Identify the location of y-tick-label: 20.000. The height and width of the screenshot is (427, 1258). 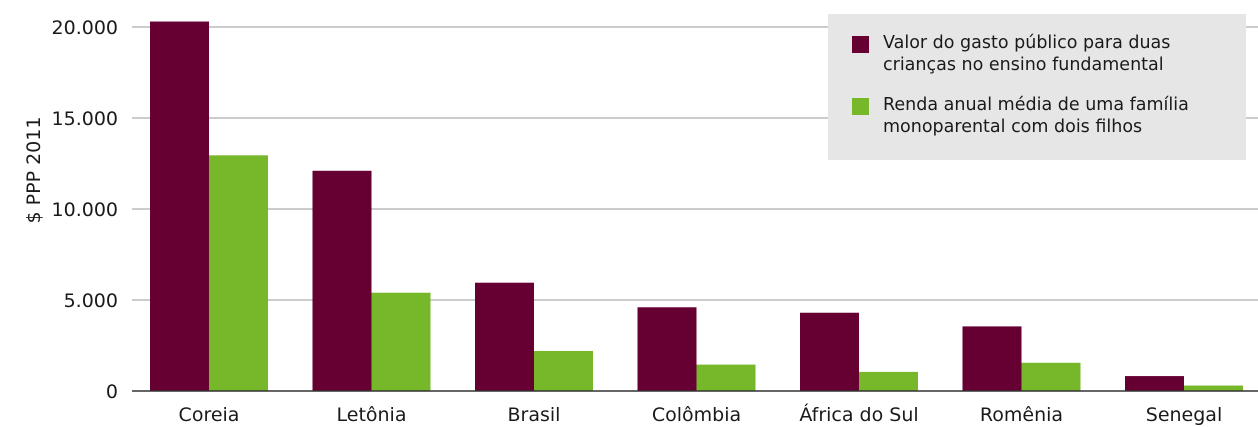
(85, 28).